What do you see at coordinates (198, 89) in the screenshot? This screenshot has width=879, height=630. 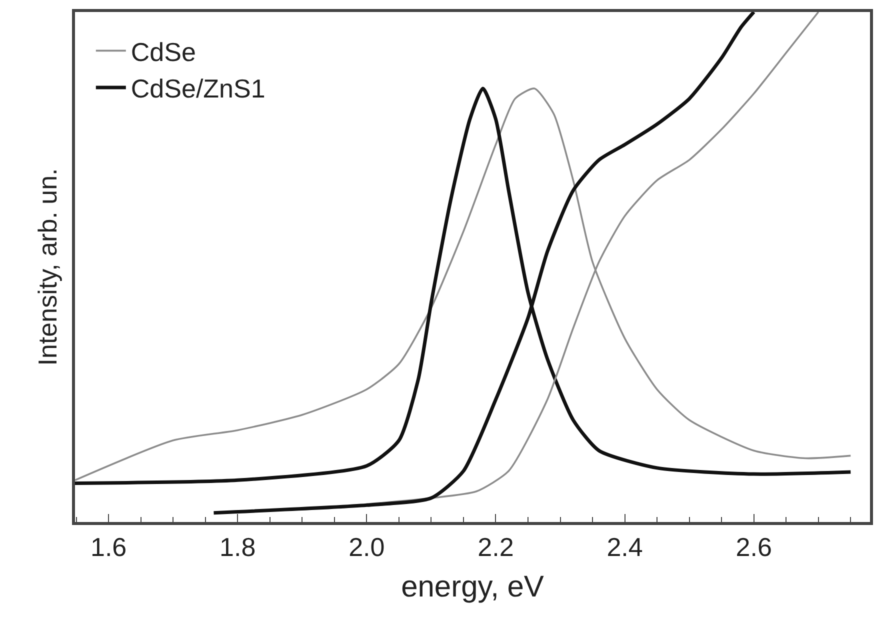 I see `legend-label: CdSe/ZnS1` at bounding box center [198, 89].